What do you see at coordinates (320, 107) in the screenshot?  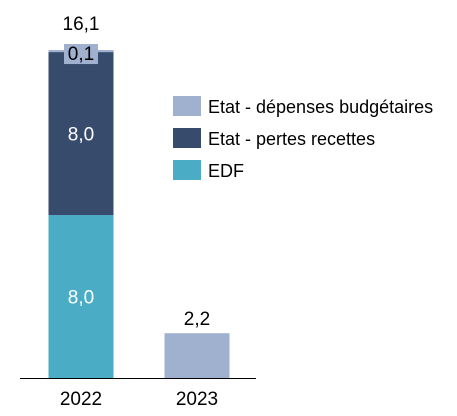 I see `legend-label-1: Etat - dépenses budgétaires` at bounding box center [320, 107].